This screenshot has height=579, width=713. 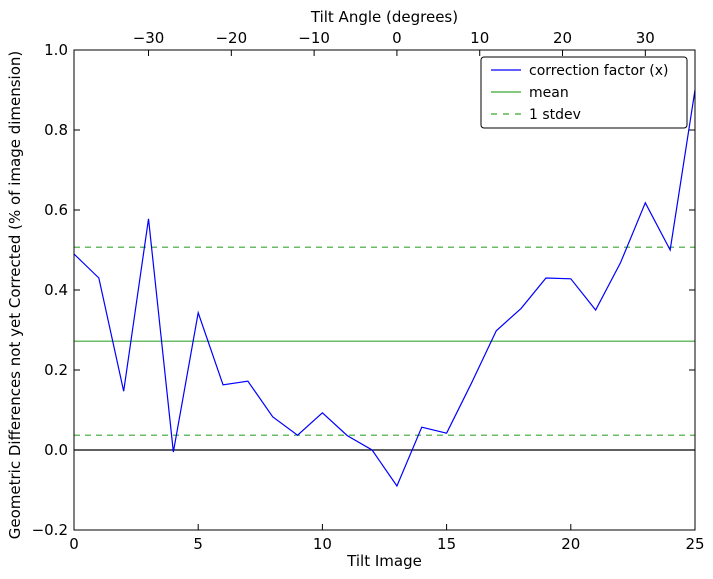 I want to click on legend-label: mean, so click(x=549, y=93).